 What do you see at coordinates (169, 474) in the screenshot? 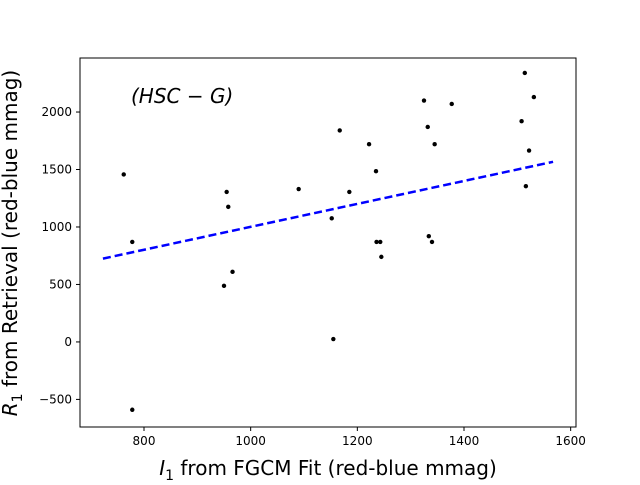
I see `x-axis-label-subscript: 1` at bounding box center [169, 474].